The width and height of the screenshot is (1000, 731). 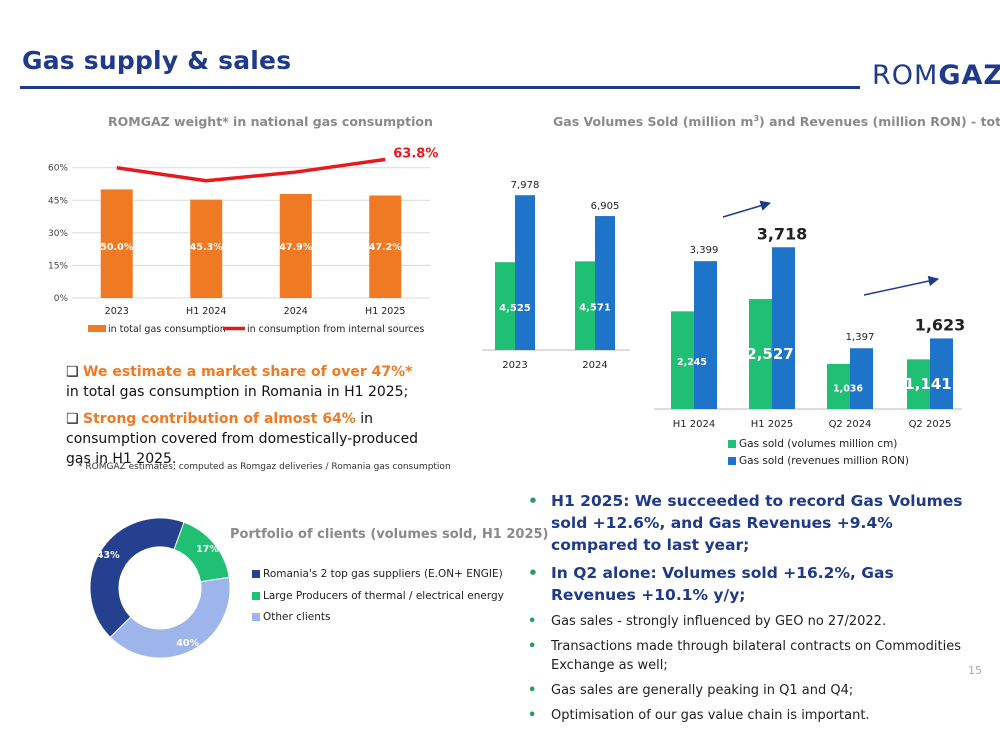 I want to click on bar-data-label: 45.3%, so click(x=206, y=247).